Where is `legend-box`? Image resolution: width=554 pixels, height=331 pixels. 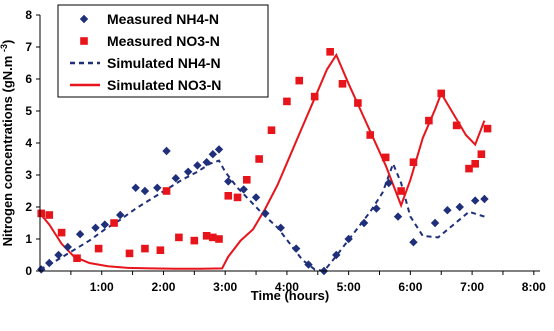 legend-box is located at coordinates (163, 51).